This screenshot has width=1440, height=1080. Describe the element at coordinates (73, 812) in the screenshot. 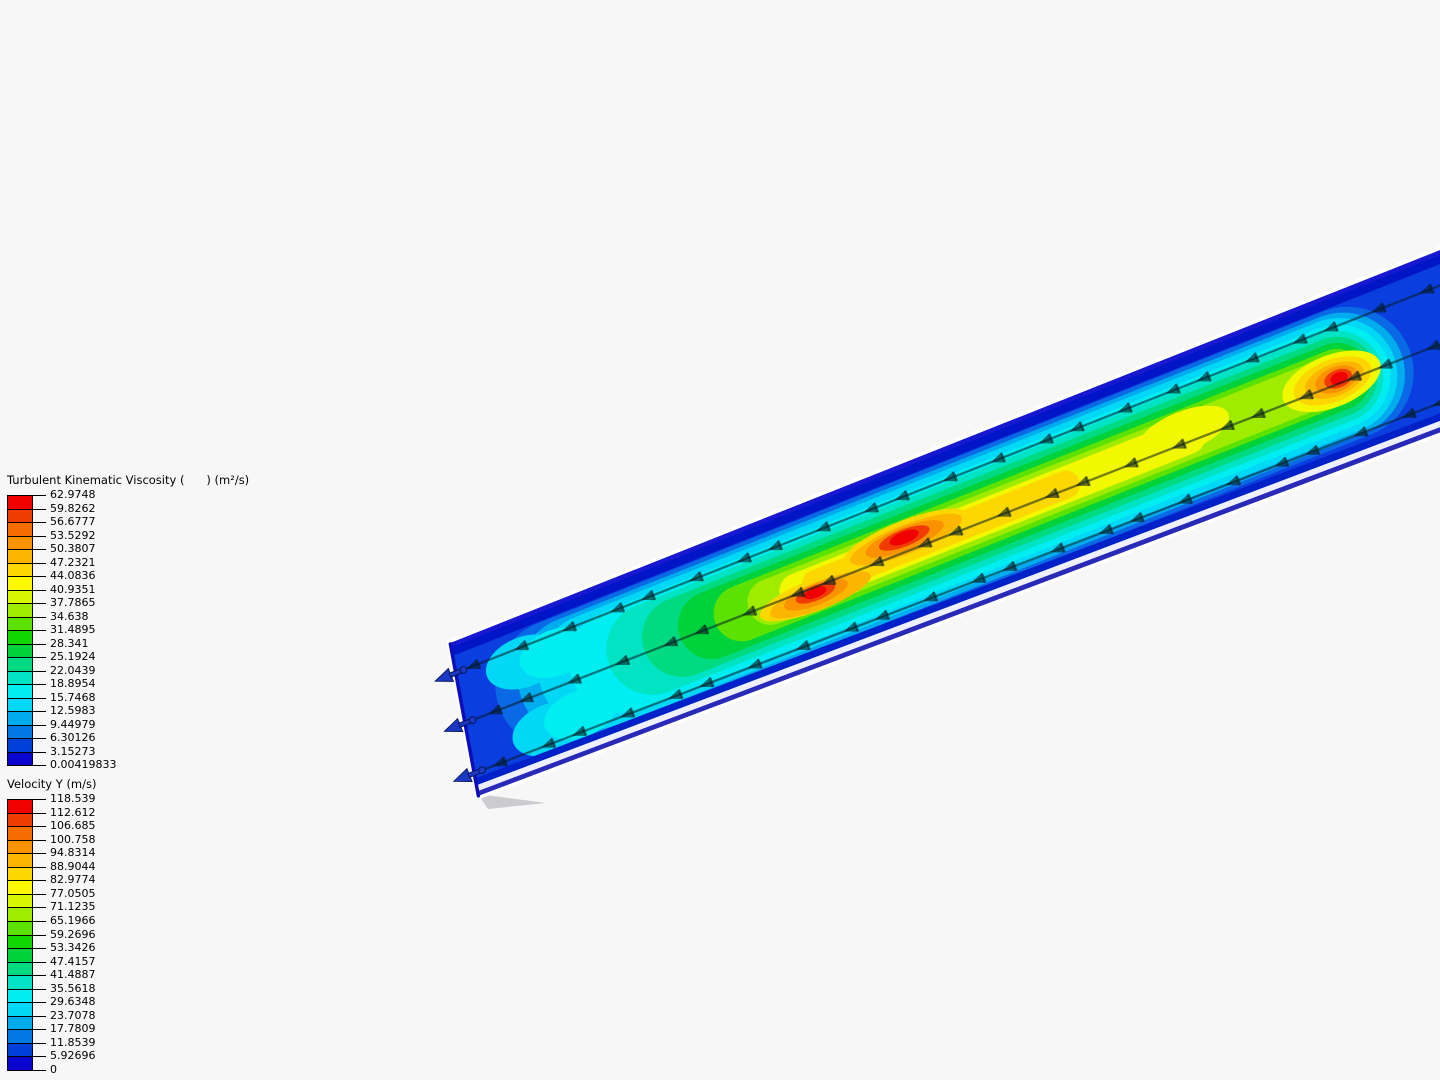

I see `legend-tick-label: 112.612` at that location.